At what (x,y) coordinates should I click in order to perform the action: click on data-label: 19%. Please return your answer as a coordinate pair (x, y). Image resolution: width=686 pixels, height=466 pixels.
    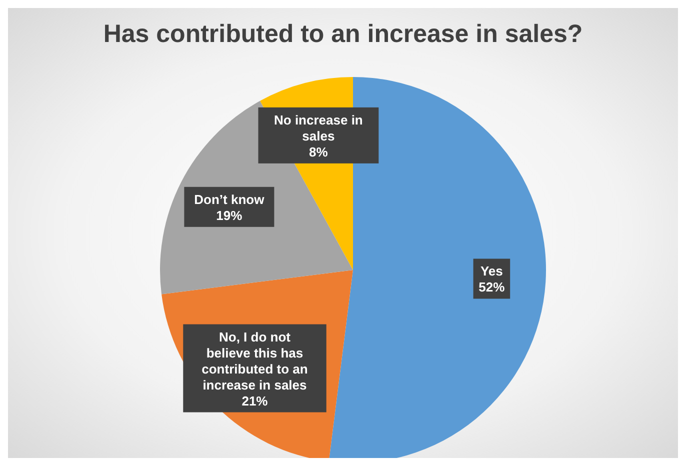
    Looking at the image, I should click on (229, 215).